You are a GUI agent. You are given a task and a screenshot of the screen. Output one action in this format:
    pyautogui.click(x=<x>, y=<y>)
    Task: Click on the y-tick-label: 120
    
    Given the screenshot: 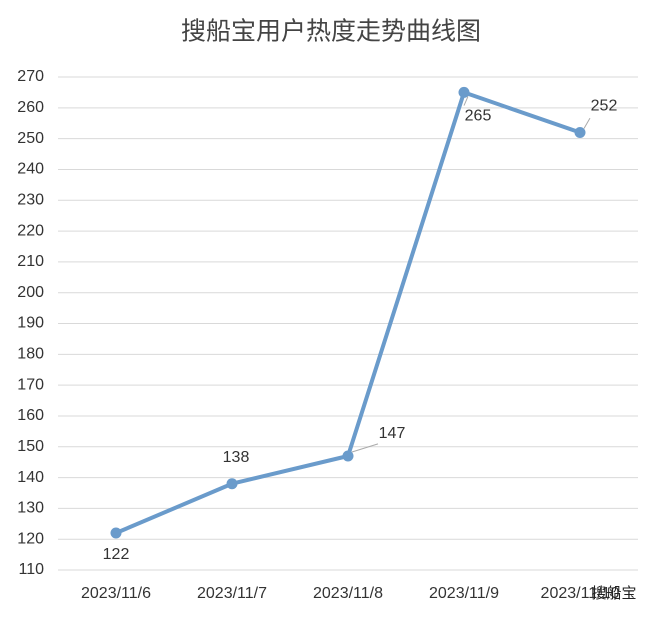 What is the action you would take?
    pyautogui.click(x=30, y=538)
    